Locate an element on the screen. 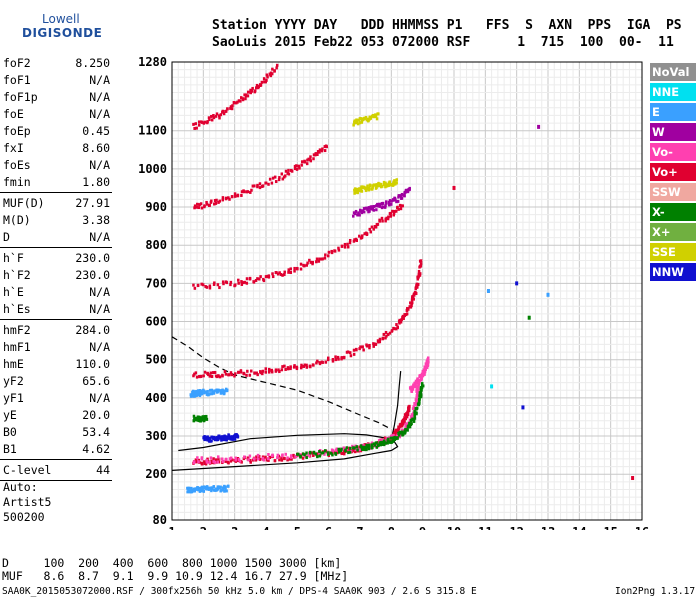 The width and height of the screenshot is (700, 600). param-value: 65.6 is located at coordinates (96, 381).